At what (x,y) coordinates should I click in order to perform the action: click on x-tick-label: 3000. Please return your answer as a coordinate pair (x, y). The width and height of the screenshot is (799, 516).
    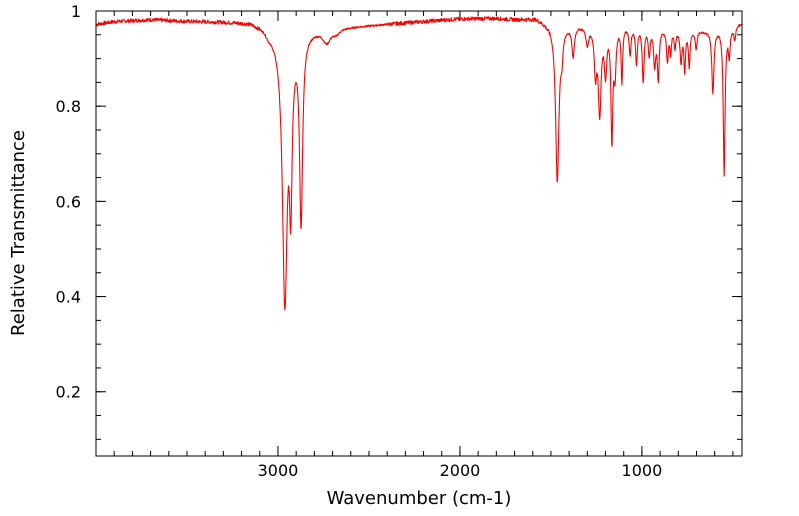
    Looking at the image, I should click on (278, 470).